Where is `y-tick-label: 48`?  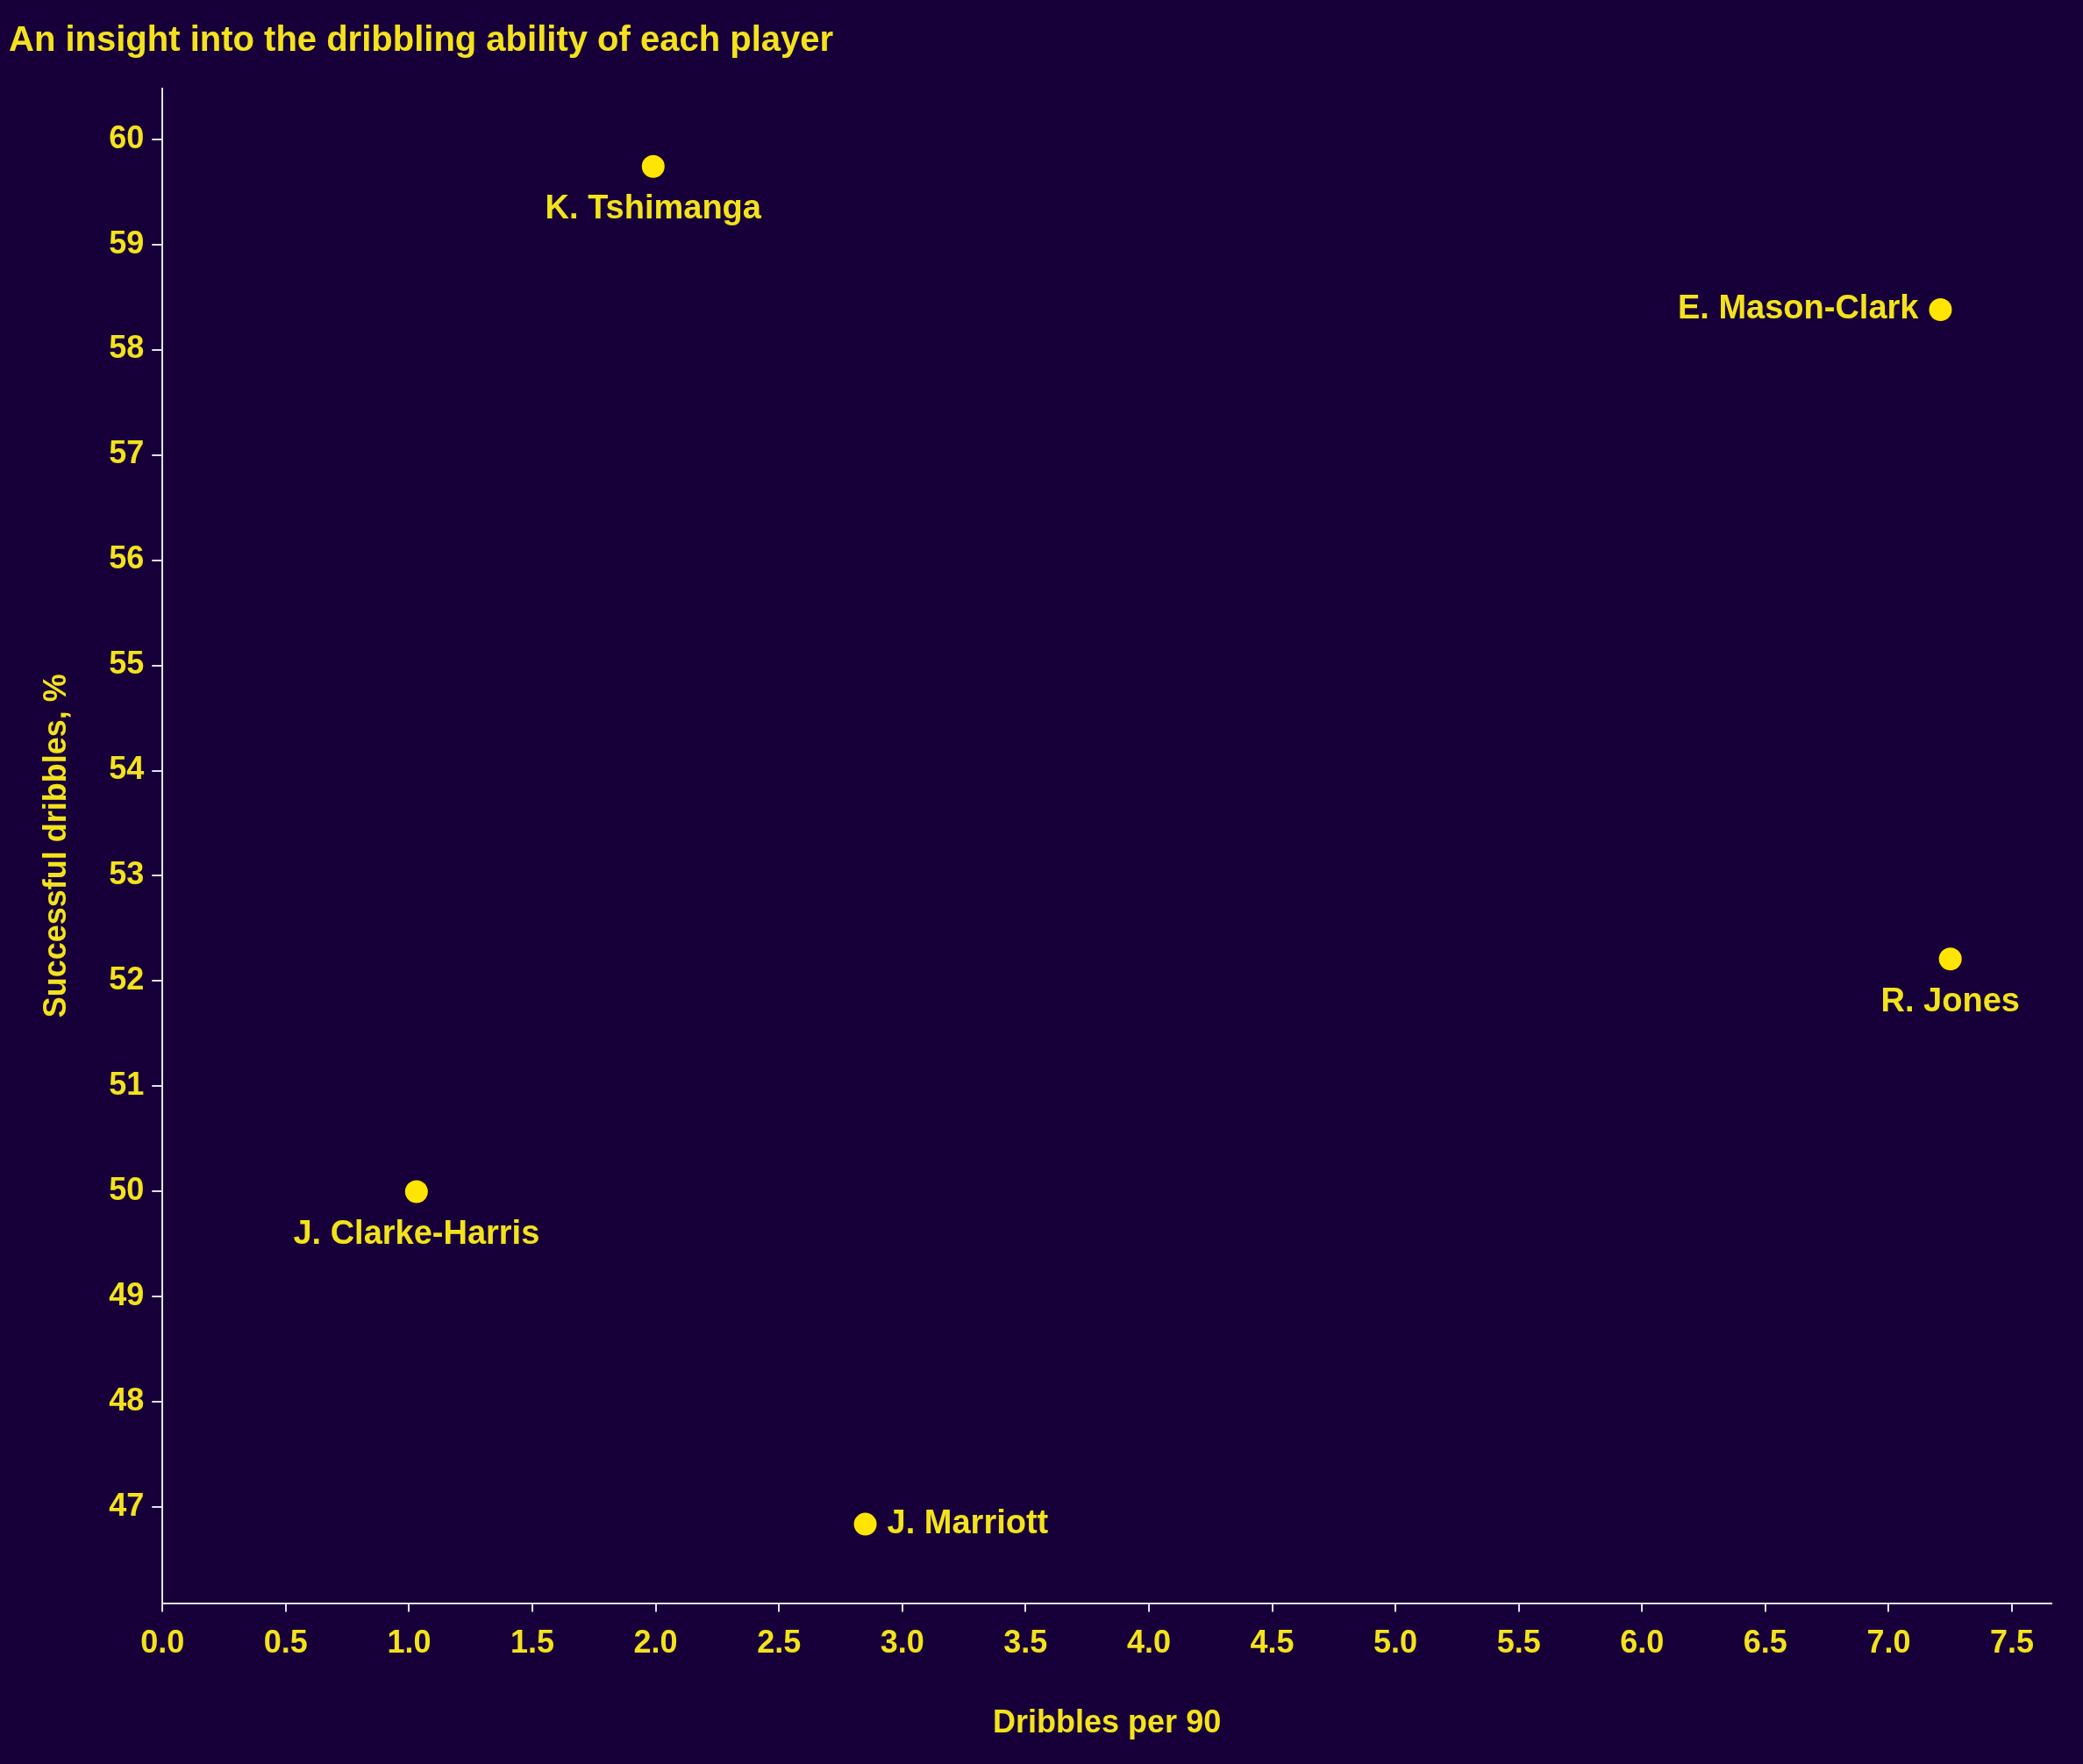 y-tick-label: 48 is located at coordinates (127, 1400).